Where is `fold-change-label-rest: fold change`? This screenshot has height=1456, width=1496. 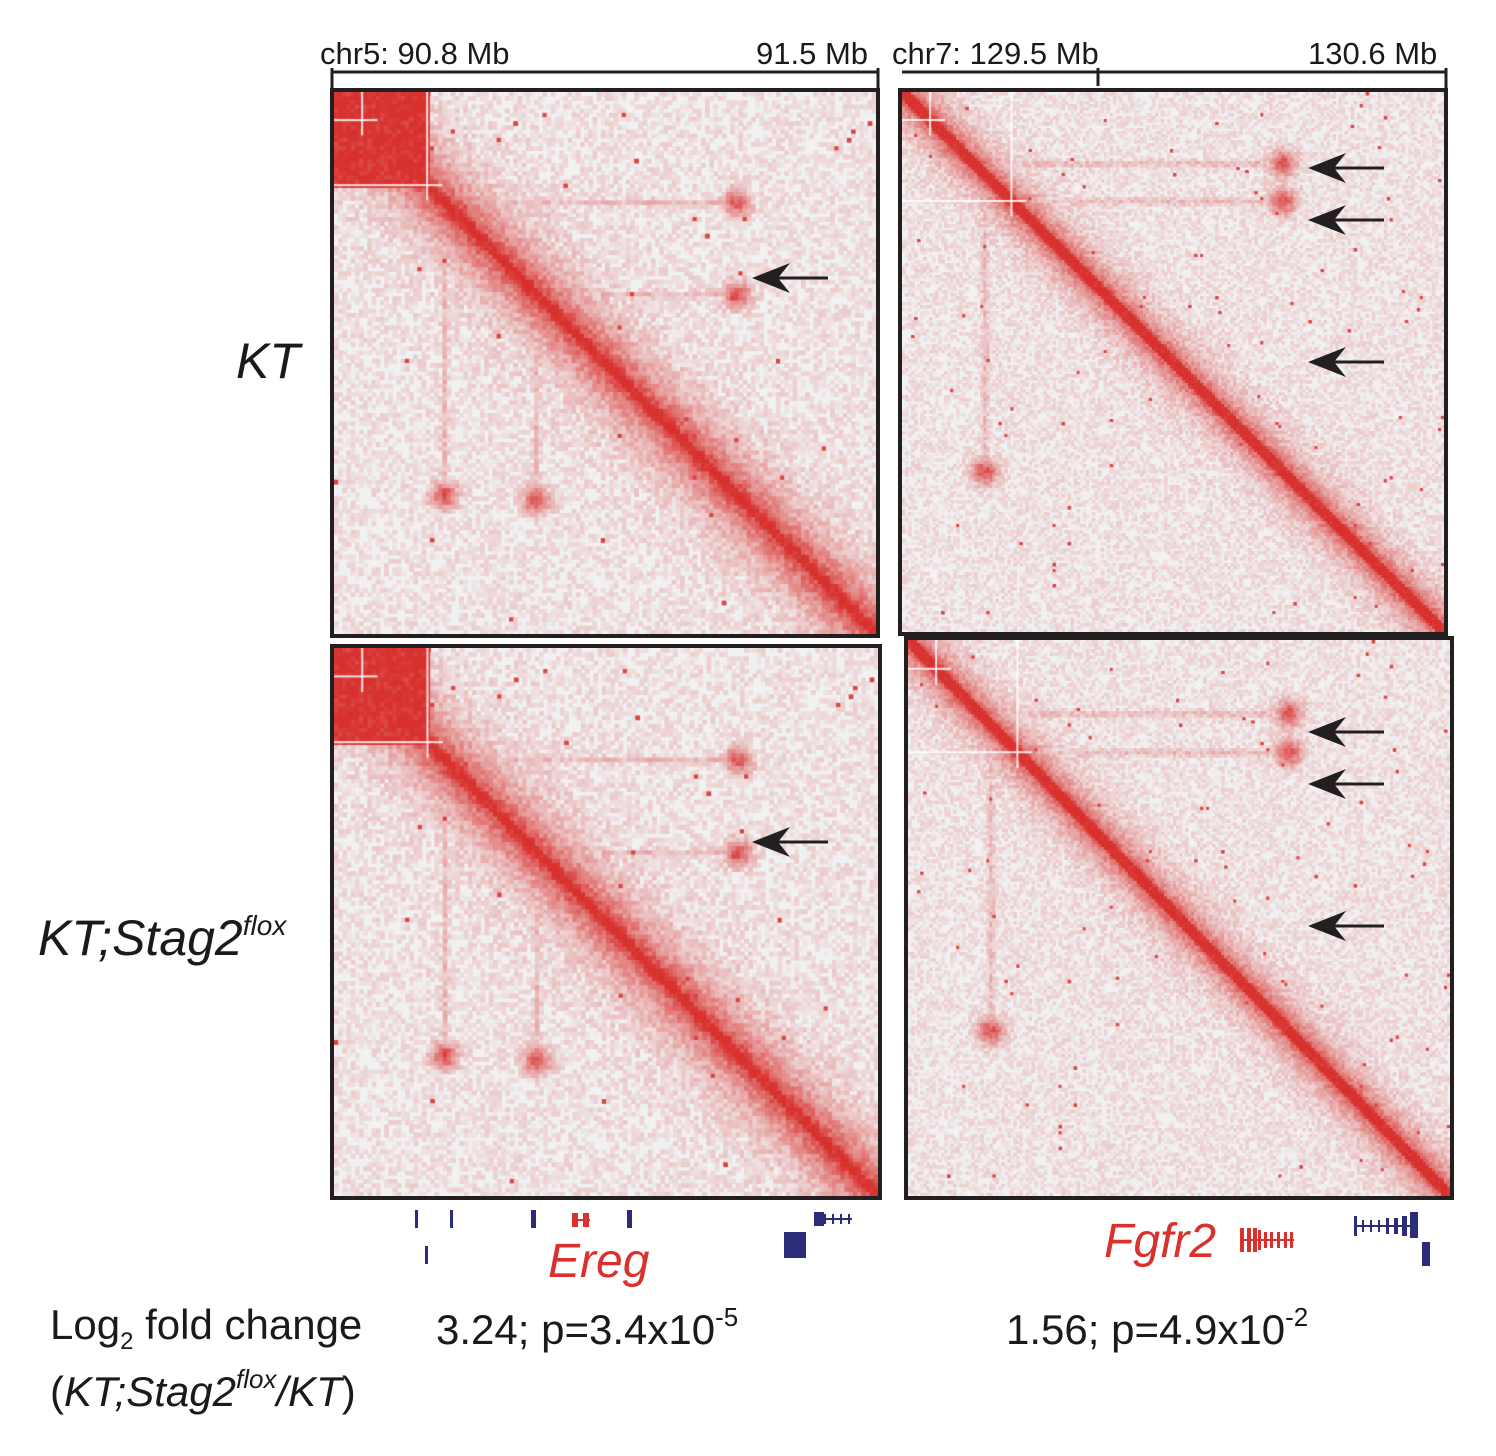
fold-change-label-rest: fold change is located at coordinates (248, 1324).